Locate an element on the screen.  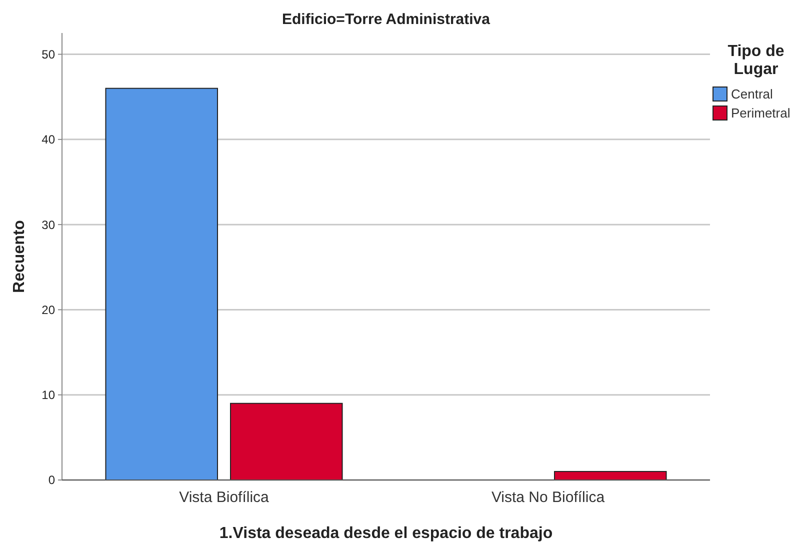
y-tick-label: 40 is located at coordinates (49, 139).